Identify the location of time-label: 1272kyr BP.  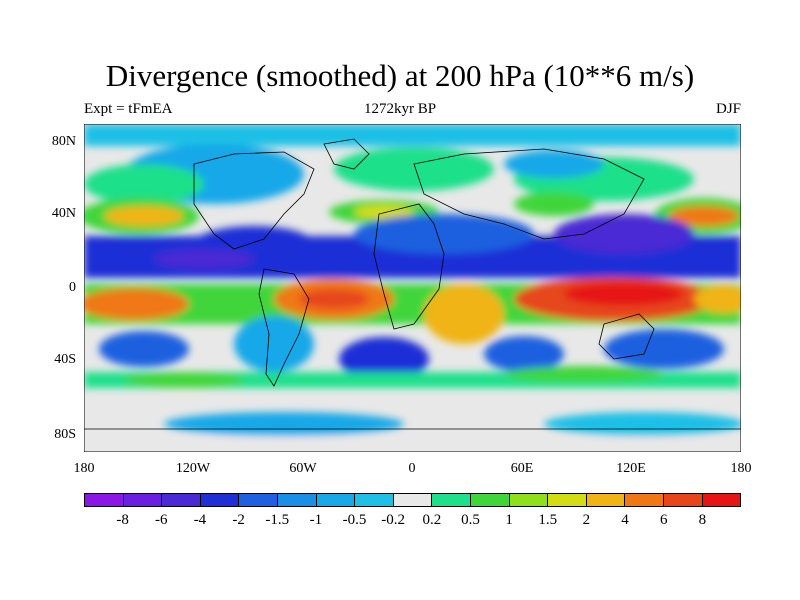
(400, 109).